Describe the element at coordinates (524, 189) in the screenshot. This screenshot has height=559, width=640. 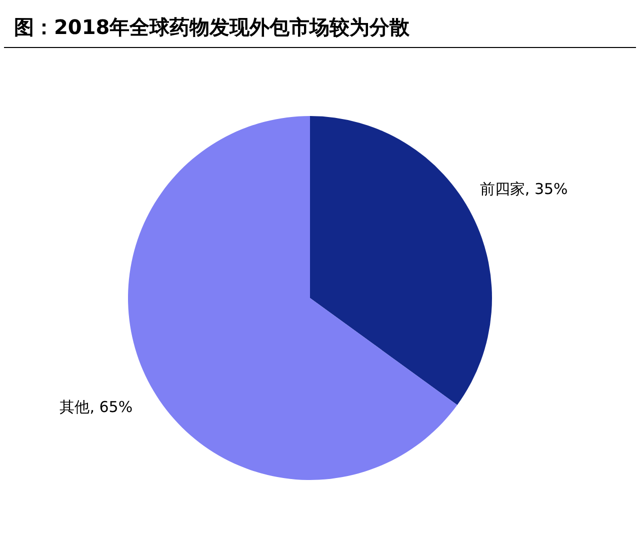
I see `slice-label: 前四家, 35%` at that location.